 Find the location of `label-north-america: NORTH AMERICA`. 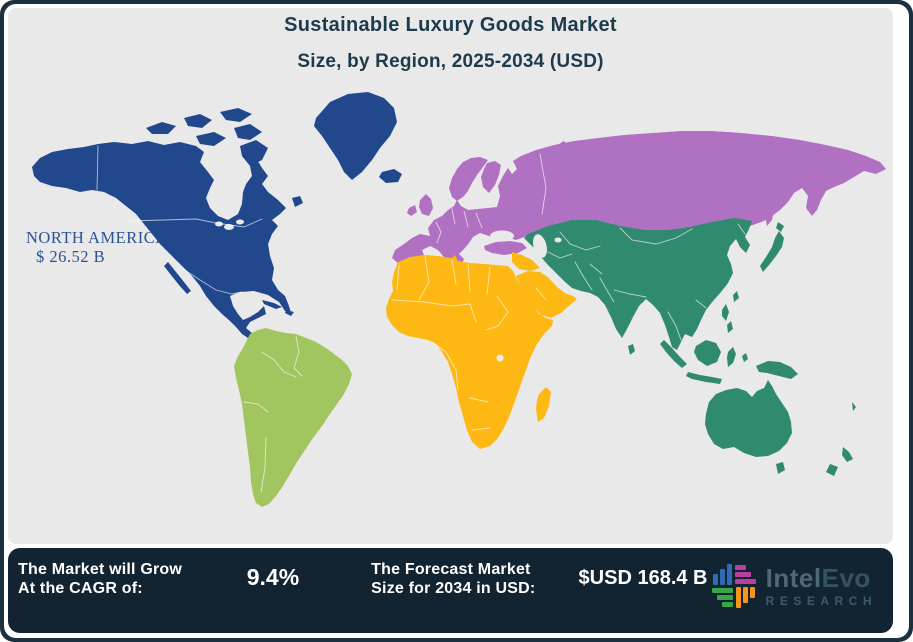

label-north-america: NORTH AMERICA is located at coordinates (97, 237).